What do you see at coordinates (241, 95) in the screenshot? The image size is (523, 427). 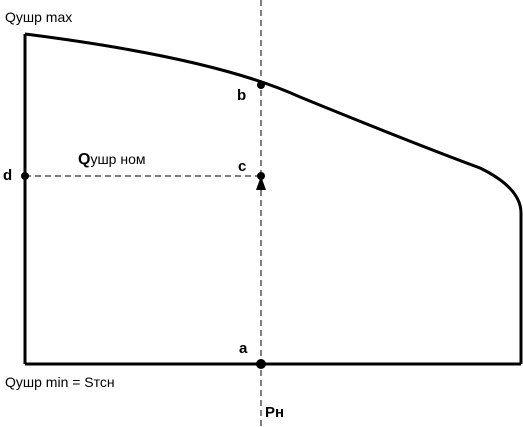 I see `label-point-b: b` at bounding box center [241, 95].